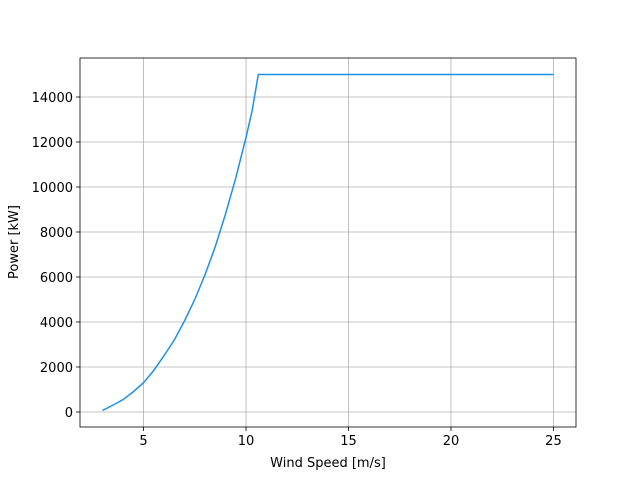 The height and width of the screenshot is (480, 640). What do you see at coordinates (69, 413) in the screenshot?
I see `y-tick-label: 0` at bounding box center [69, 413].